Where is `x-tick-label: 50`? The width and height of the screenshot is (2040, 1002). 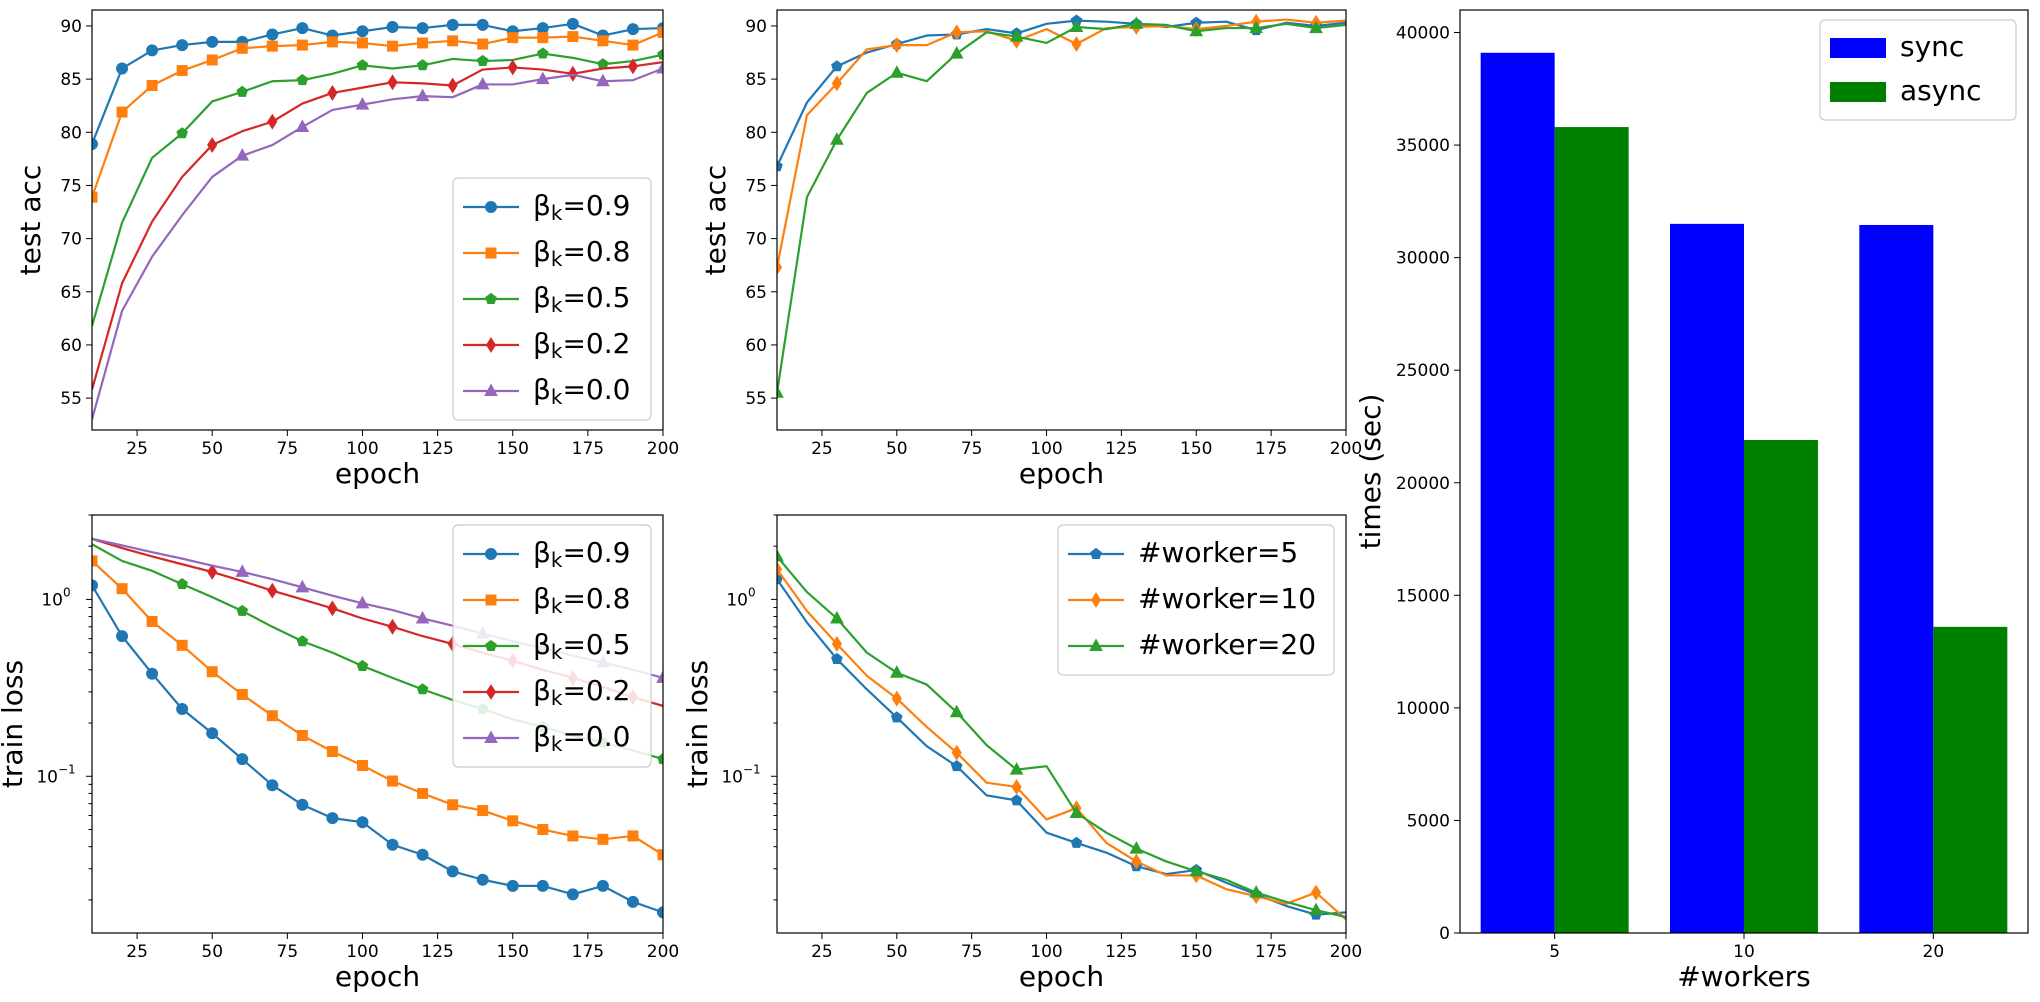
x-tick-label: 50 is located at coordinates (212, 449).